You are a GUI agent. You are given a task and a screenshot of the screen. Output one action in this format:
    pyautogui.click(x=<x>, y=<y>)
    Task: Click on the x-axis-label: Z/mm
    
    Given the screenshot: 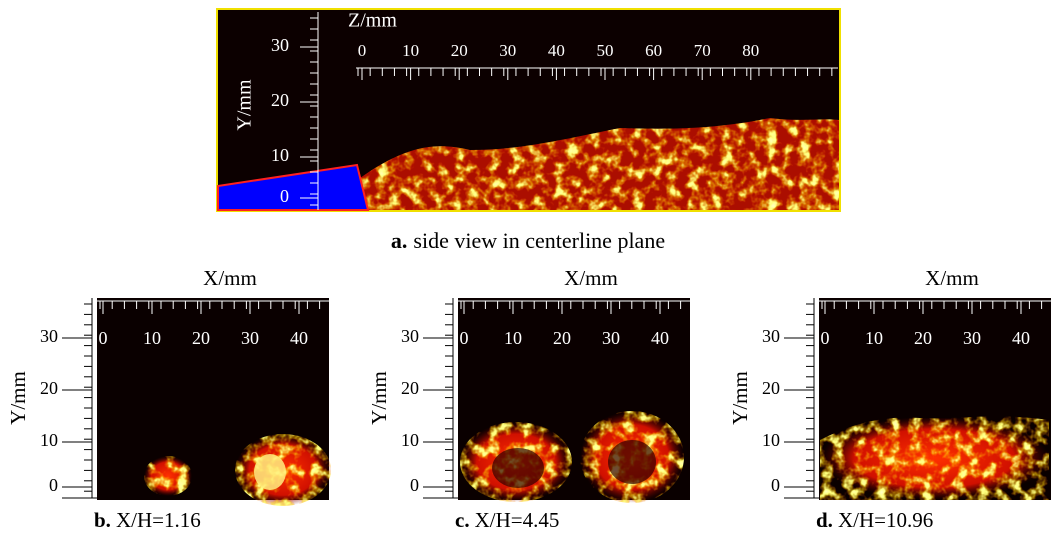 What is the action you would take?
    pyautogui.click(x=372, y=21)
    